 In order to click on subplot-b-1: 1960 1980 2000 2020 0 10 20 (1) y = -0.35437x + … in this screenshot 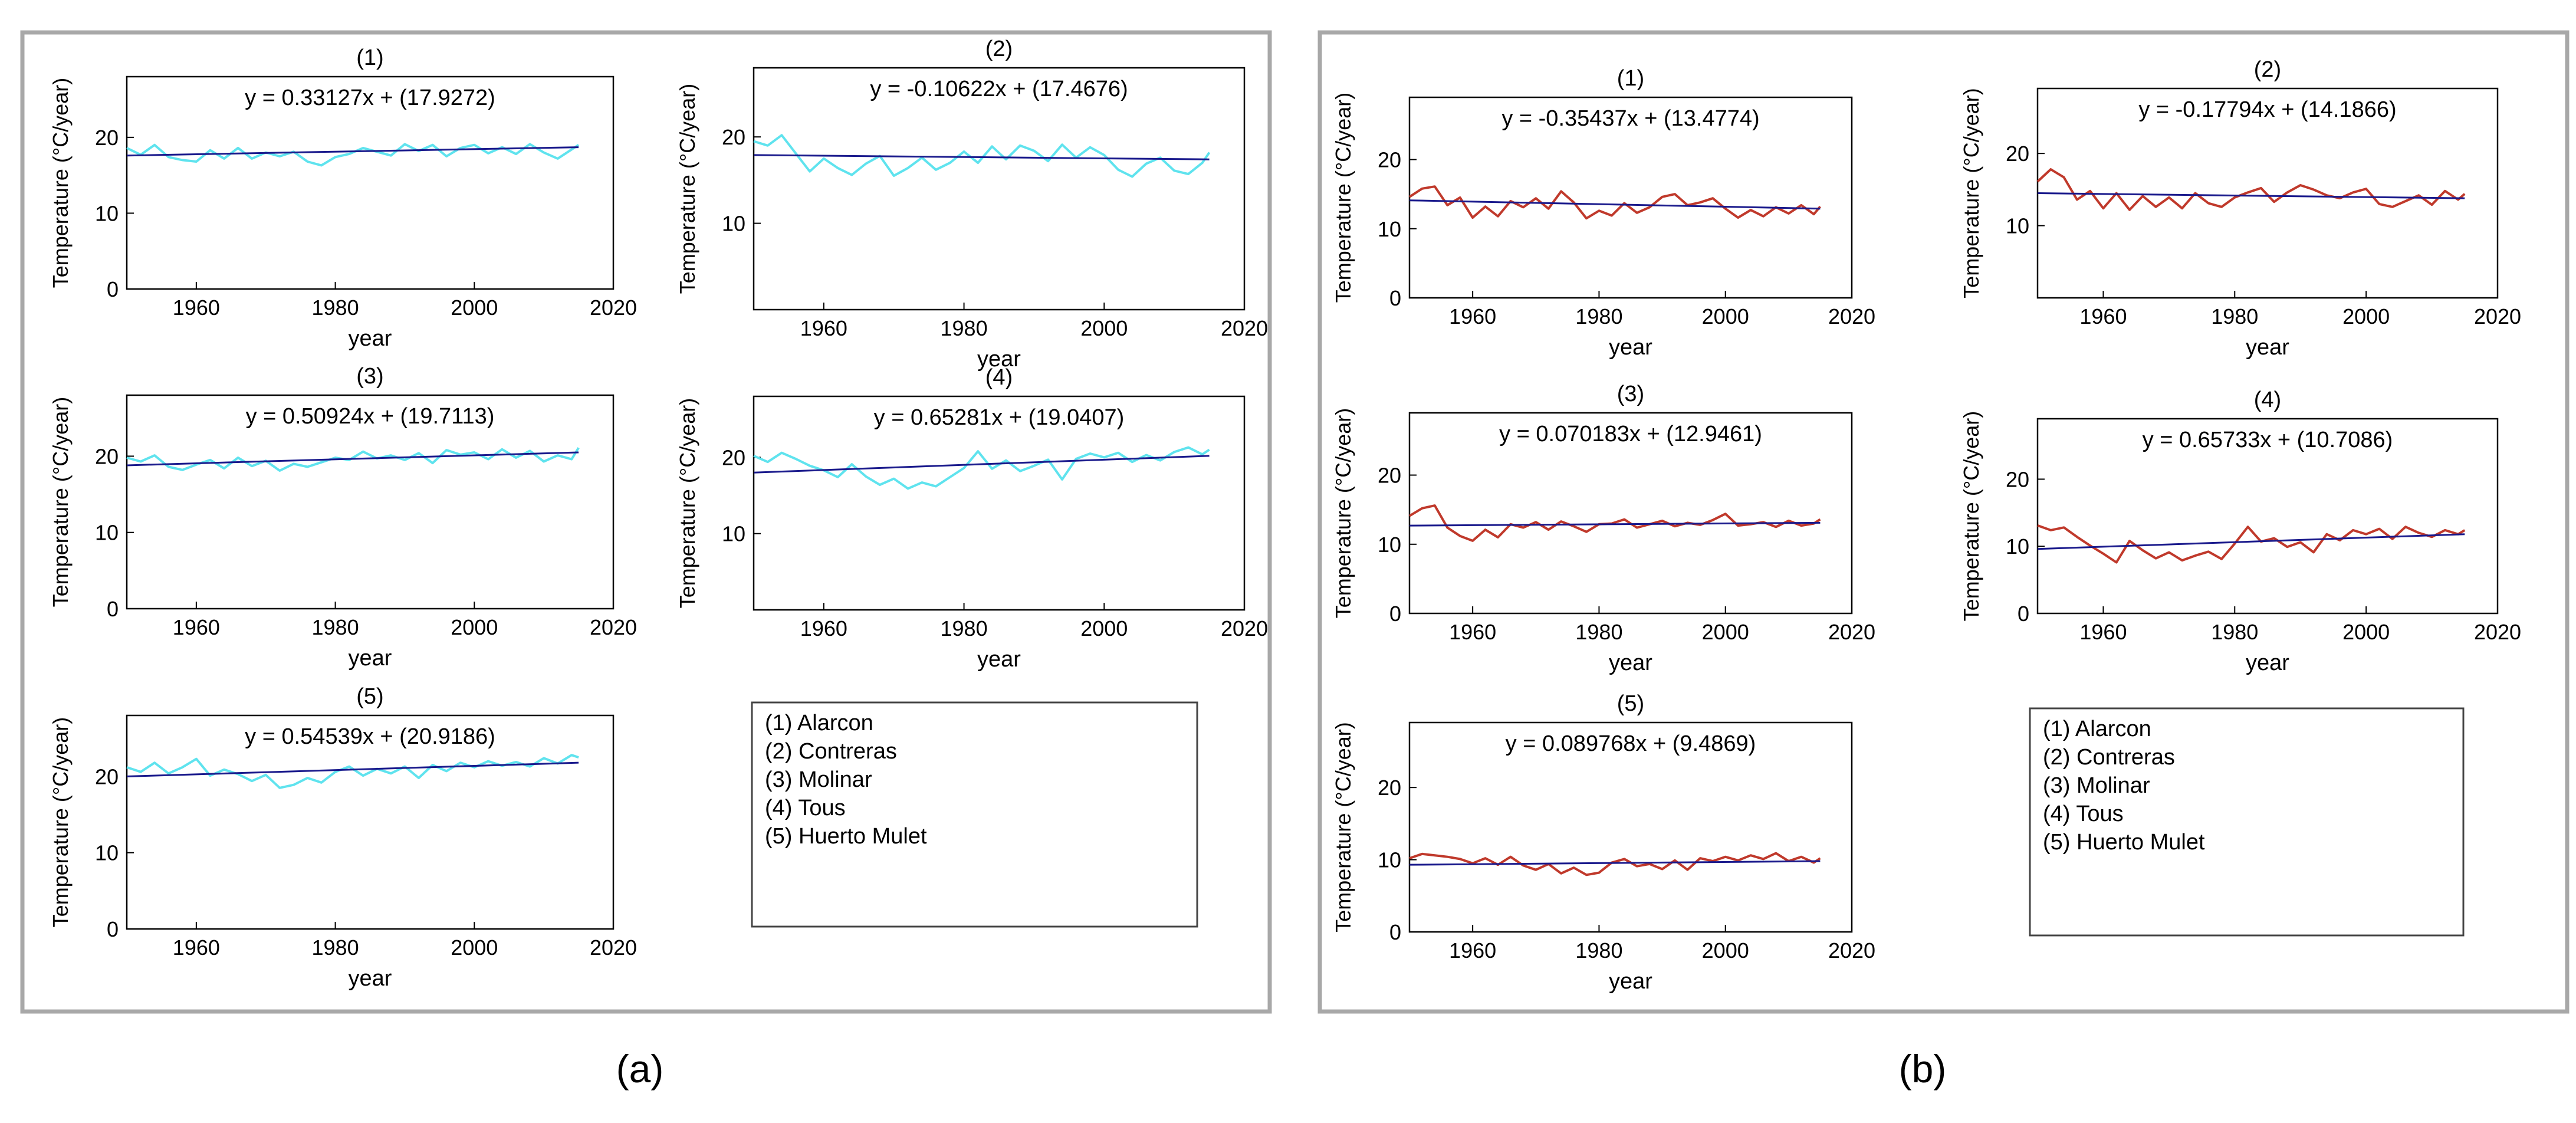, I will do `click(1603, 213)`.